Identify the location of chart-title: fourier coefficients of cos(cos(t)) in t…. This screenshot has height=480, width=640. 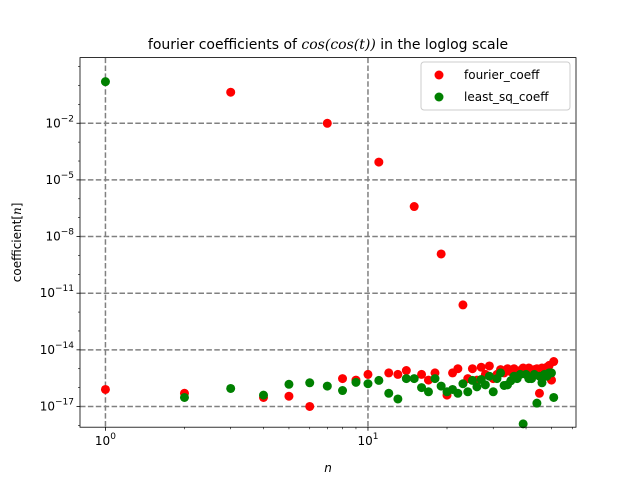
(328, 45).